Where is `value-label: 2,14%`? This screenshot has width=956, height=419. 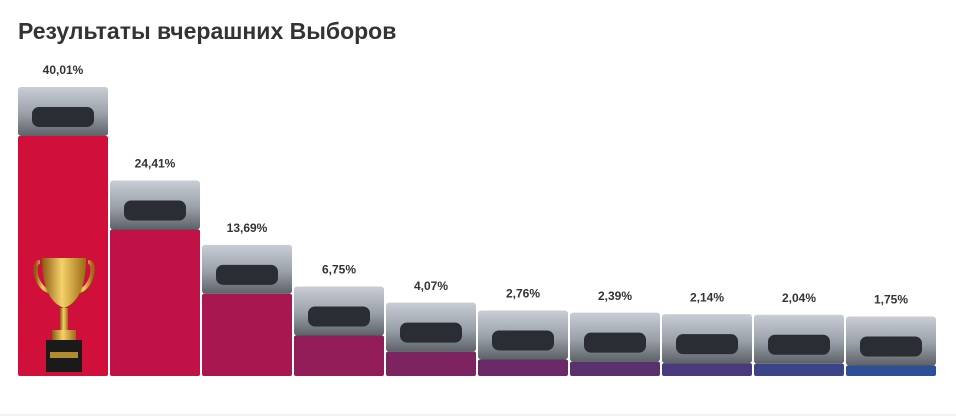
value-label: 2,14% is located at coordinates (707, 297).